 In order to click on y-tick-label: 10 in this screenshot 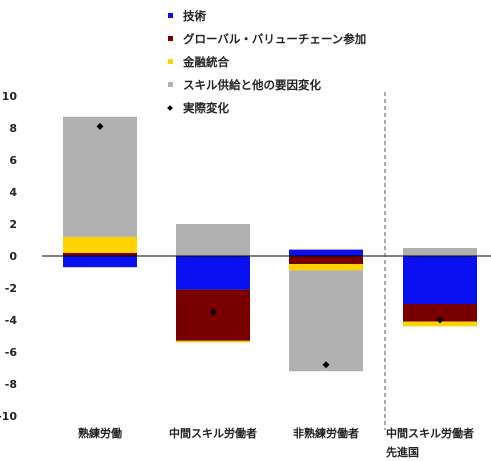, I will do `click(10, 96)`.